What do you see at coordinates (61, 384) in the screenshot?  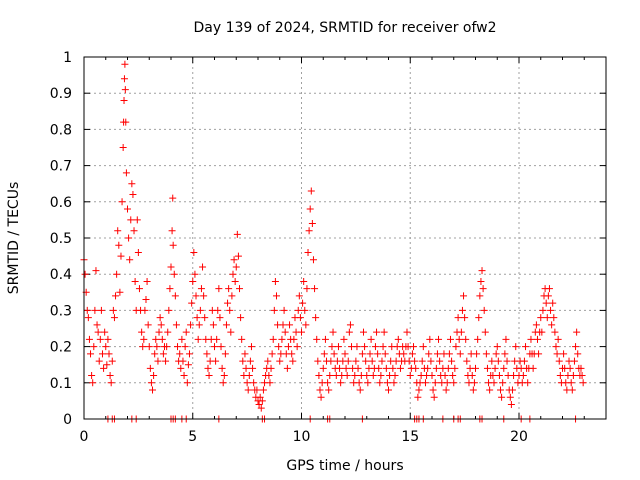 I see `y-tick-label: 0.1` at bounding box center [61, 384].